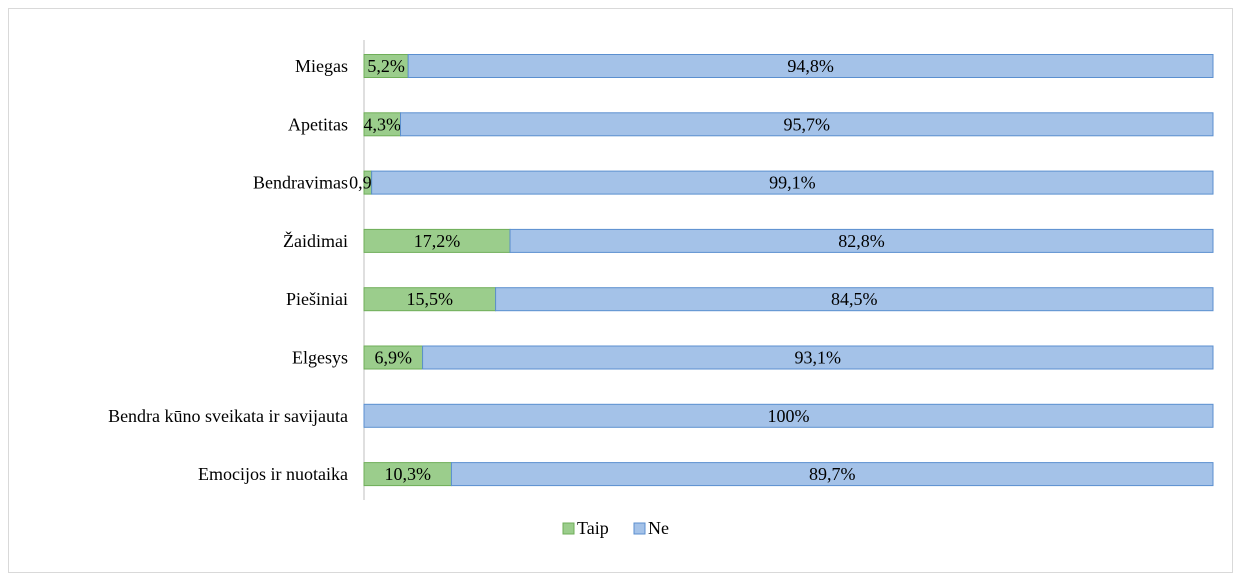  I want to click on data-label-ne: 84,5%, so click(854, 299).